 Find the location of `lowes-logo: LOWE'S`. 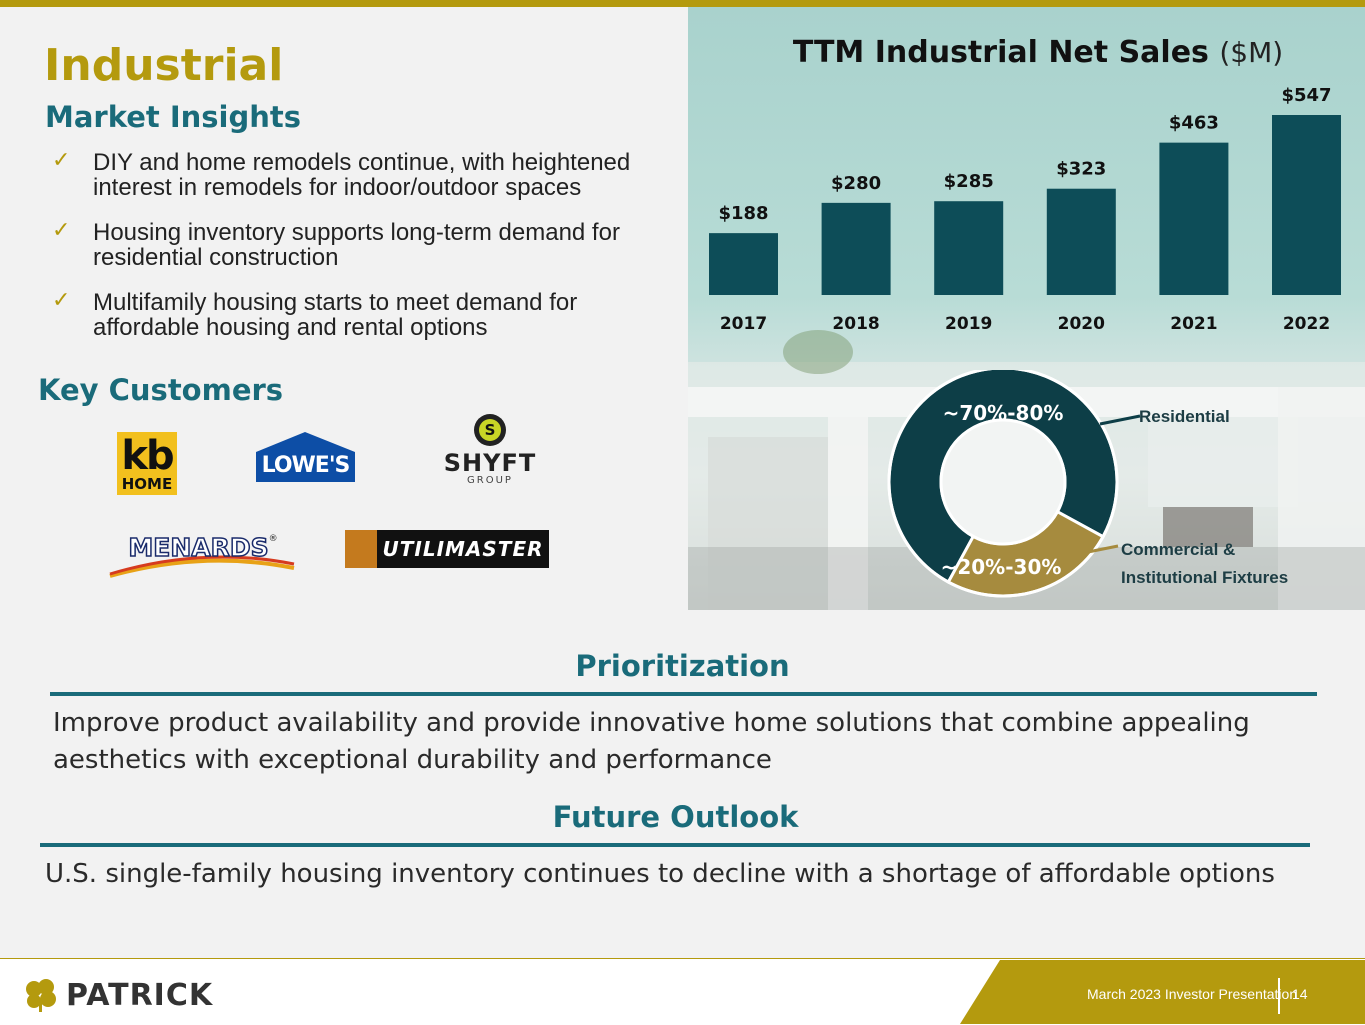

lowes-logo: LOWE'S is located at coordinates (305, 457).